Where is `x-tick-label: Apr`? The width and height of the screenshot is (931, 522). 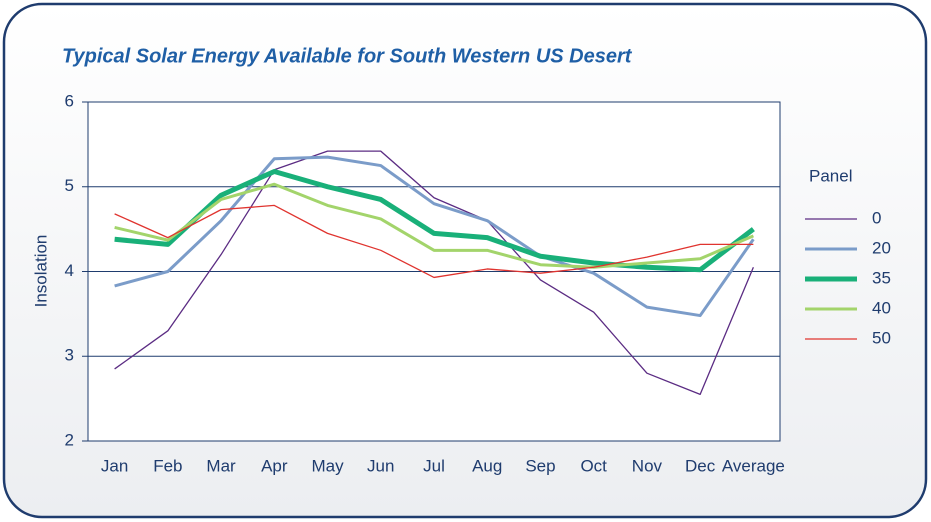
x-tick-label: Apr is located at coordinates (274, 465).